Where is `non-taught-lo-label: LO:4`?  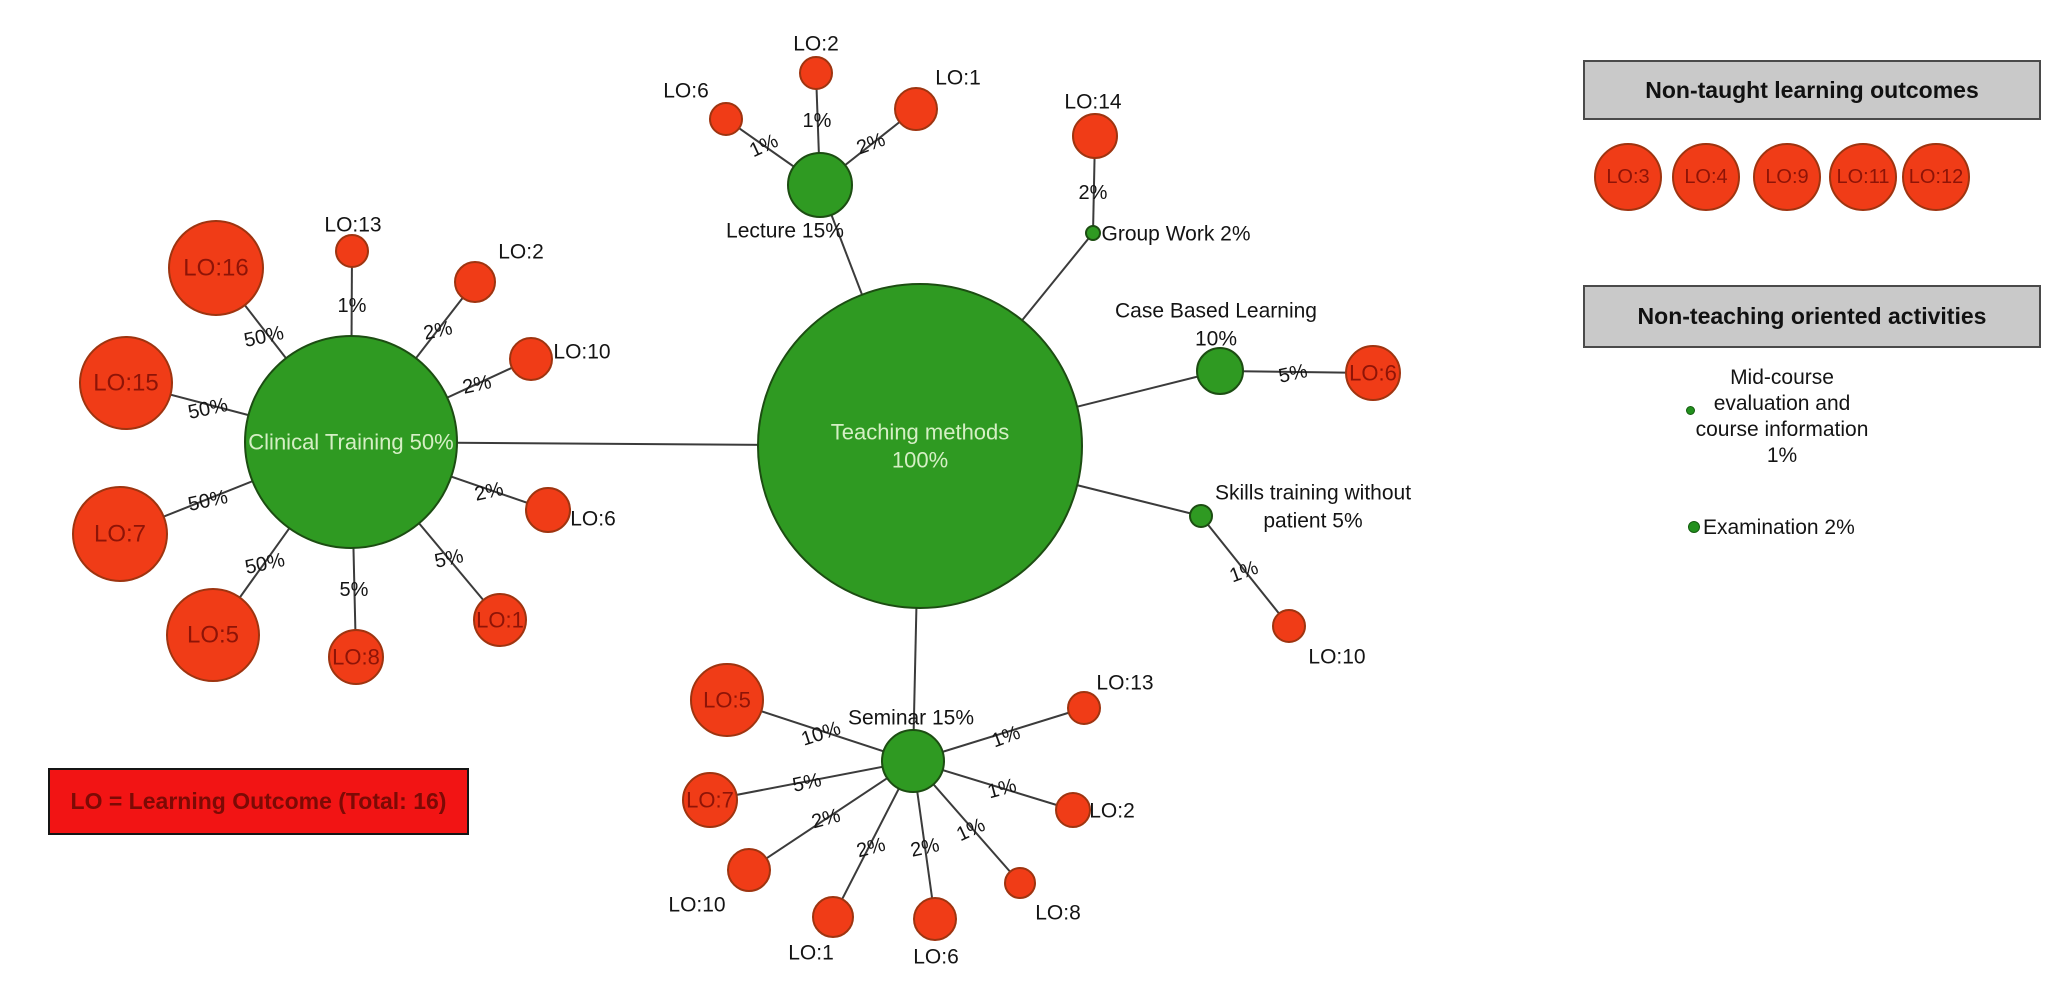 non-taught-lo-label: LO:4 is located at coordinates (1706, 176).